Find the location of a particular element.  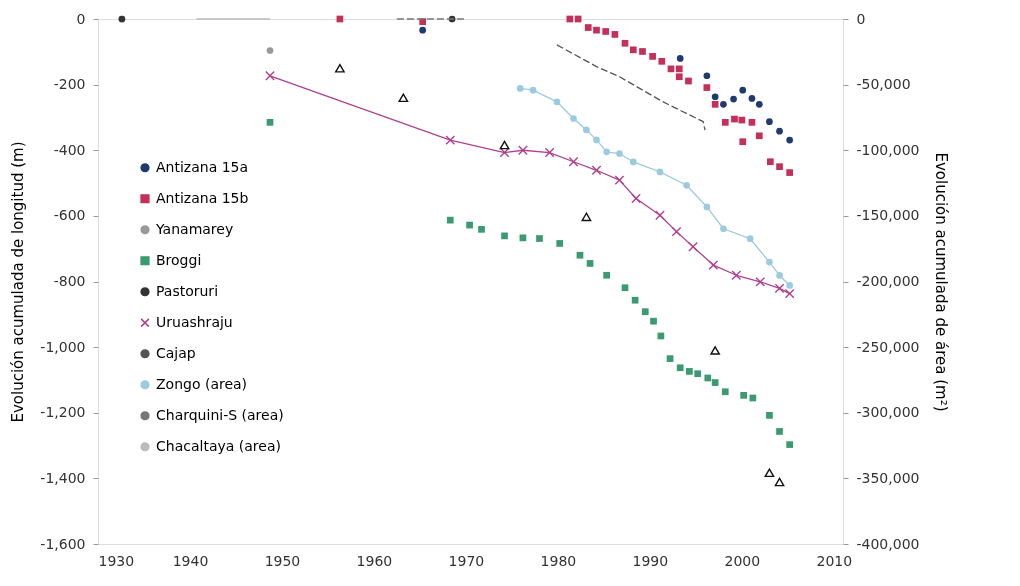

y2-tick-label: -50,000 is located at coordinates (883, 84).